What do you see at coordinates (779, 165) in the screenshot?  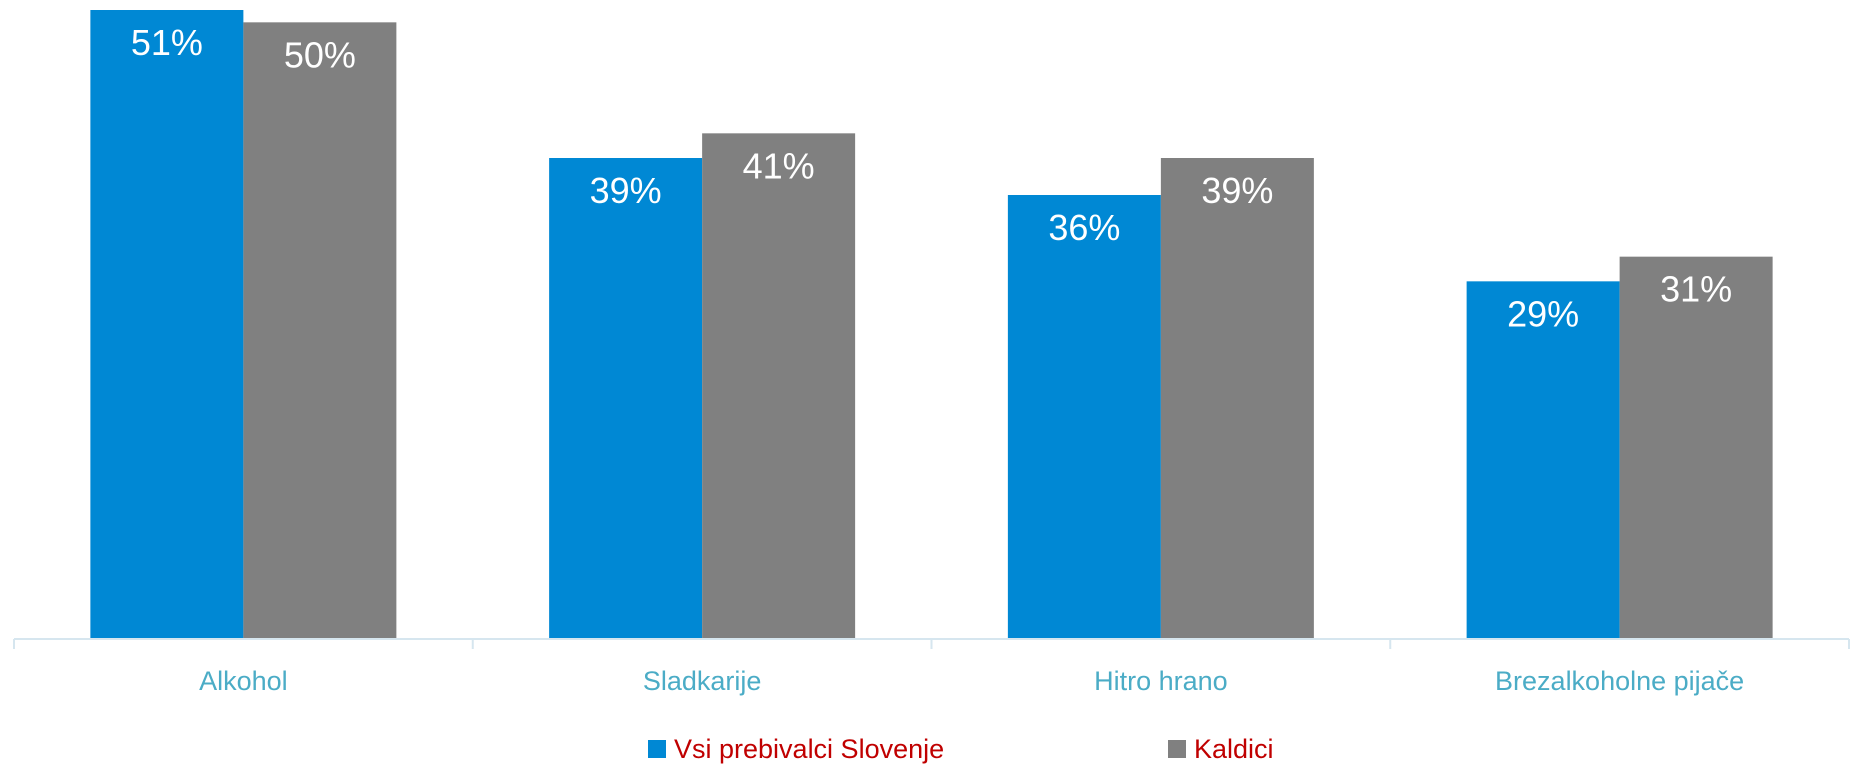 I see `data-label: 41%` at bounding box center [779, 165].